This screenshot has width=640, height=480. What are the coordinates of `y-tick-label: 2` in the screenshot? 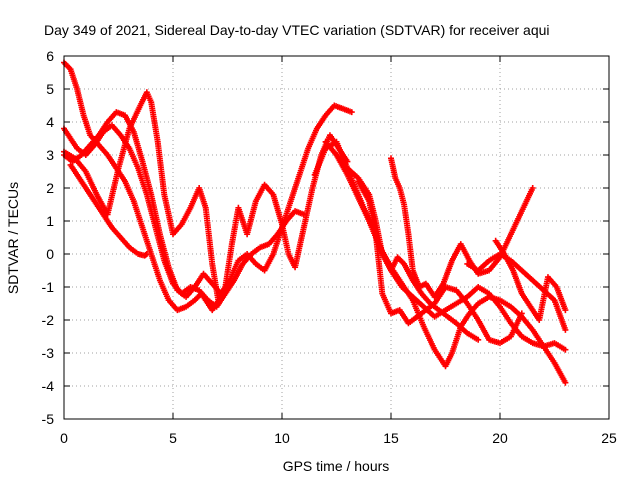 It's located at (50, 188).